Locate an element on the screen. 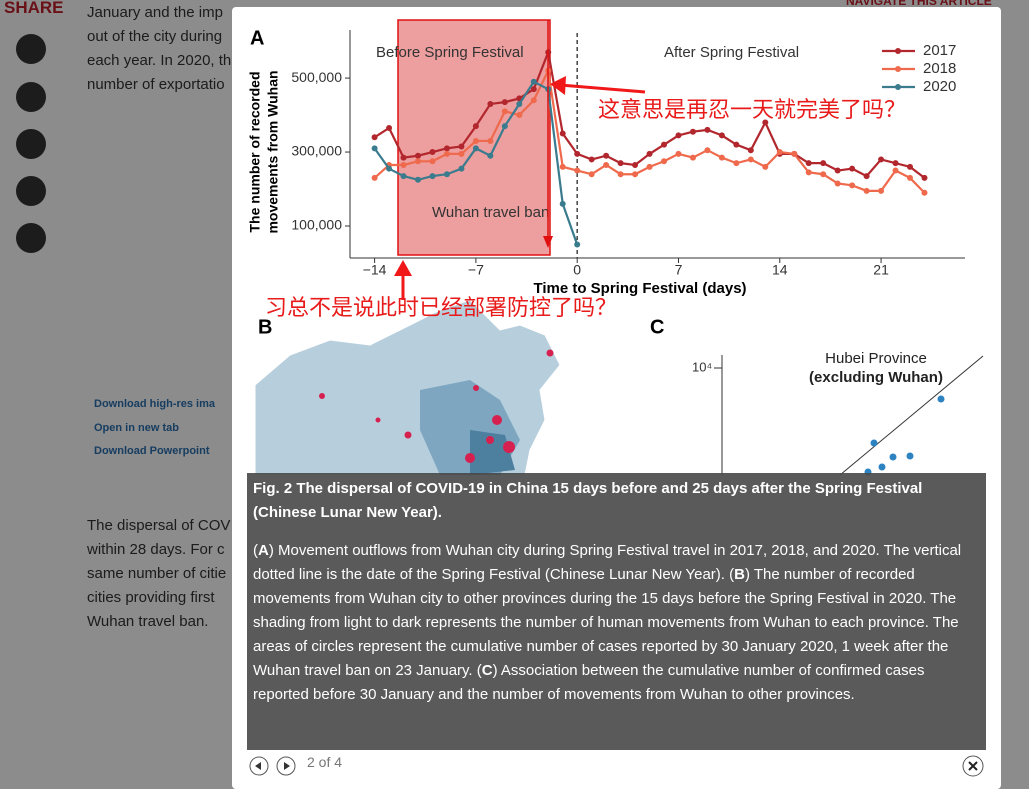 The image size is (1029, 789). annotation: 这意思是再忍一天就完美了吗？ is located at coordinates (752, 109).